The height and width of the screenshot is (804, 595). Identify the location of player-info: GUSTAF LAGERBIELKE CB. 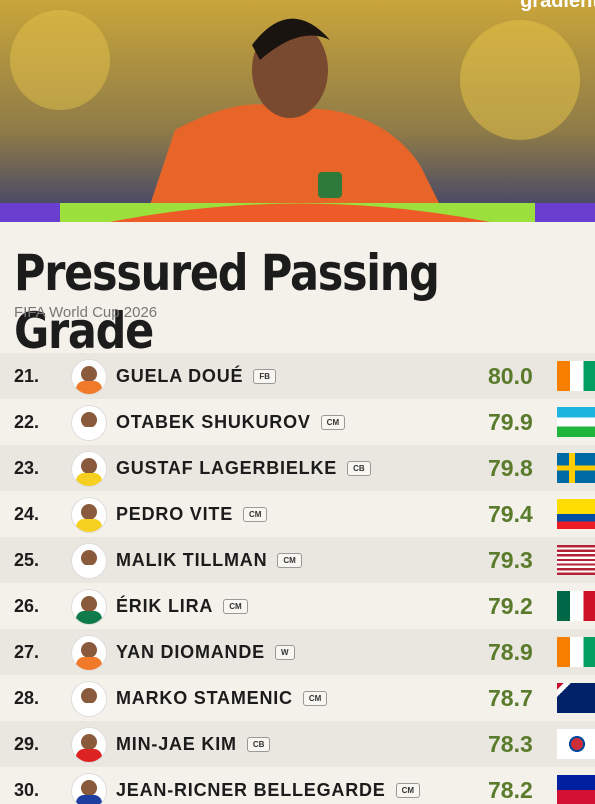
(243, 468).